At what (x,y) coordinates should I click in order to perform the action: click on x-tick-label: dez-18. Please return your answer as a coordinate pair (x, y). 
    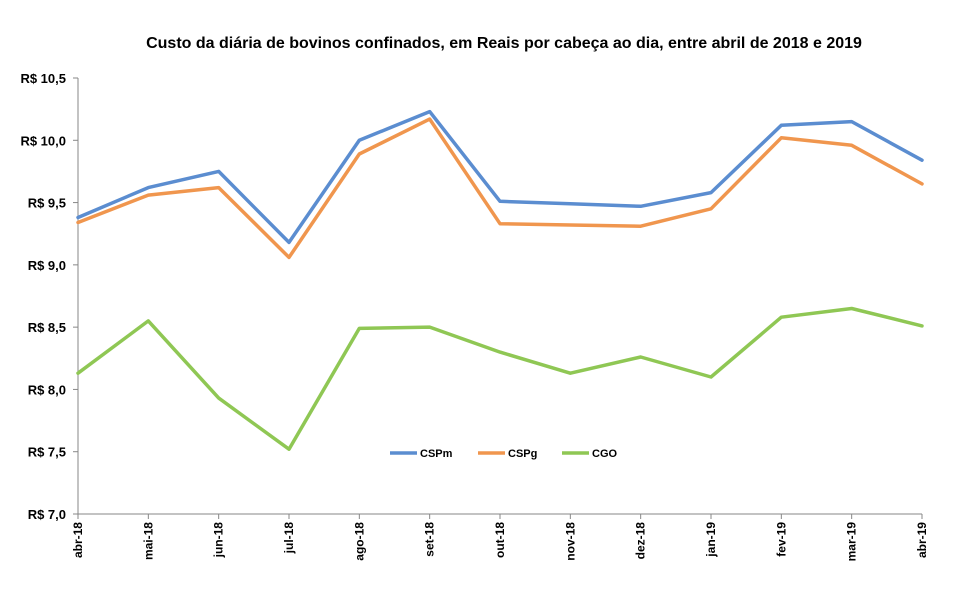
    Looking at the image, I should click on (641, 541).